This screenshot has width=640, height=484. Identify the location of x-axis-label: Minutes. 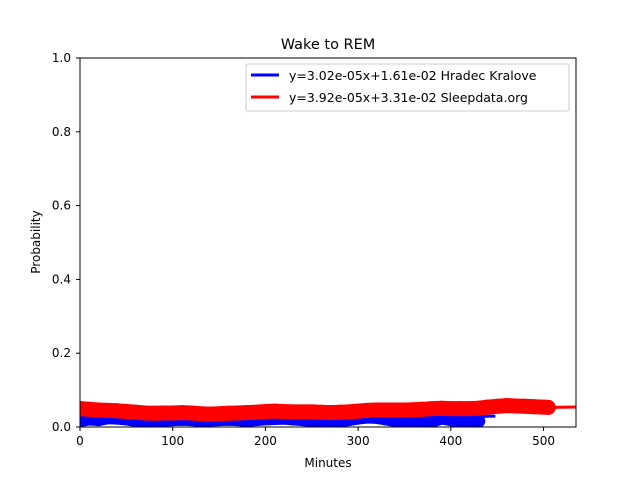
(327, 463).